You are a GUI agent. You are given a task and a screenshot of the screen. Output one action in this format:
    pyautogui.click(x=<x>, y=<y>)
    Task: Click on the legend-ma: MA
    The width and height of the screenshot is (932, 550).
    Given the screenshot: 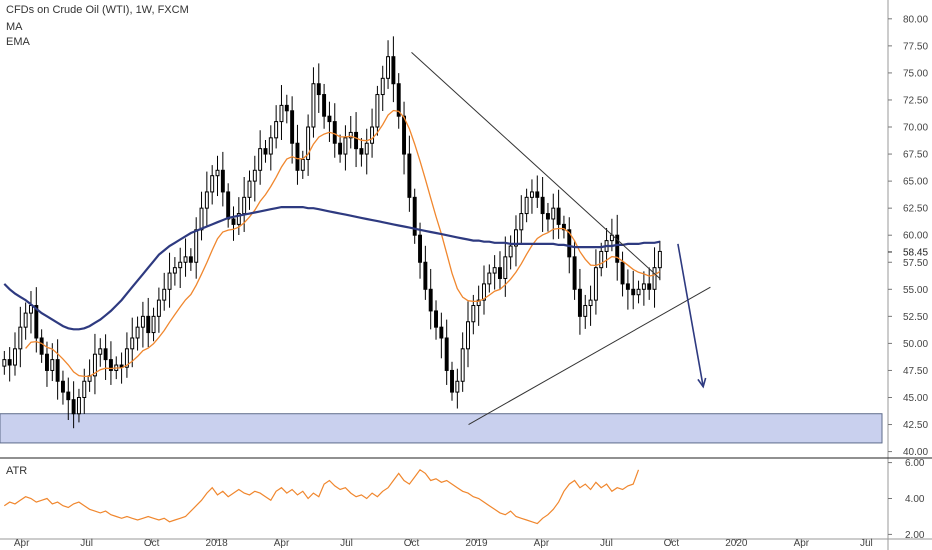 What is the action you would take?
    pyautogui.click(x=14, y=27)
    